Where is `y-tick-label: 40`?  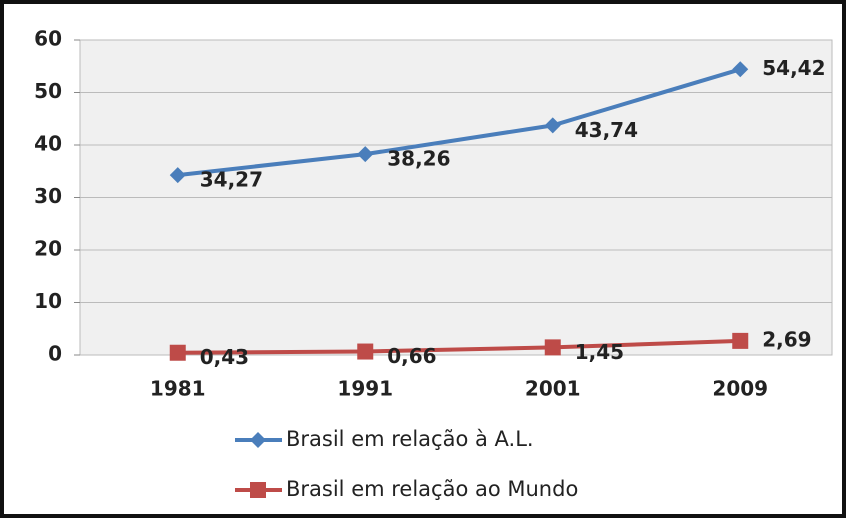
y-tick-label: 40 is located at coordinates (48, 144).